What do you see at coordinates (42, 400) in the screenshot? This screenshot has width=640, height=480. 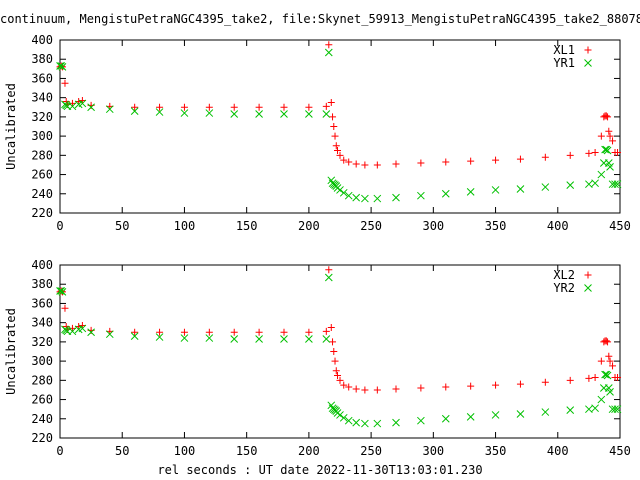 I see `y-tick-label: 260` at bounding box center [42, 400].